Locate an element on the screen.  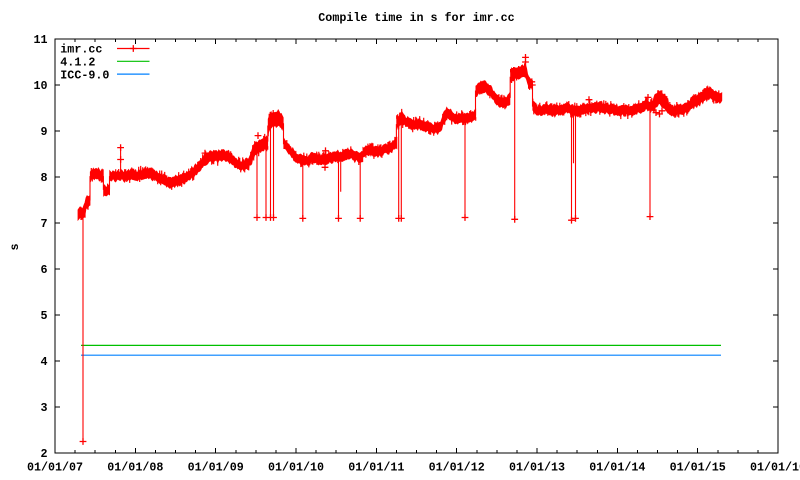
svg-text: 01/01/14 is located at coordinates (617, 468).